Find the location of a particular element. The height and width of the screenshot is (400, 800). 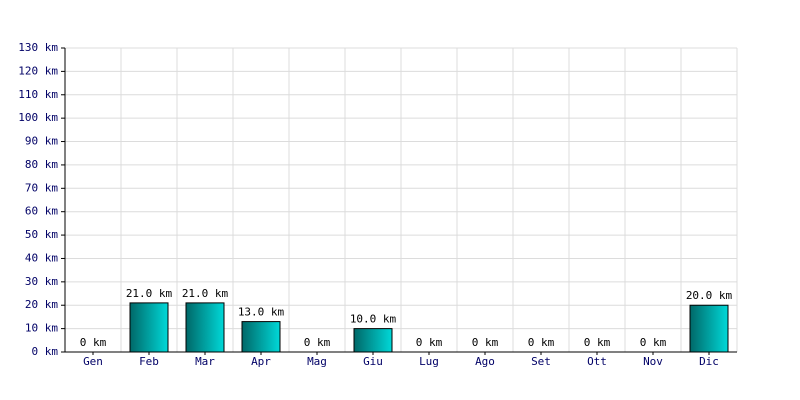

x-tick-label: Ott is located at coordinates (597, 361).